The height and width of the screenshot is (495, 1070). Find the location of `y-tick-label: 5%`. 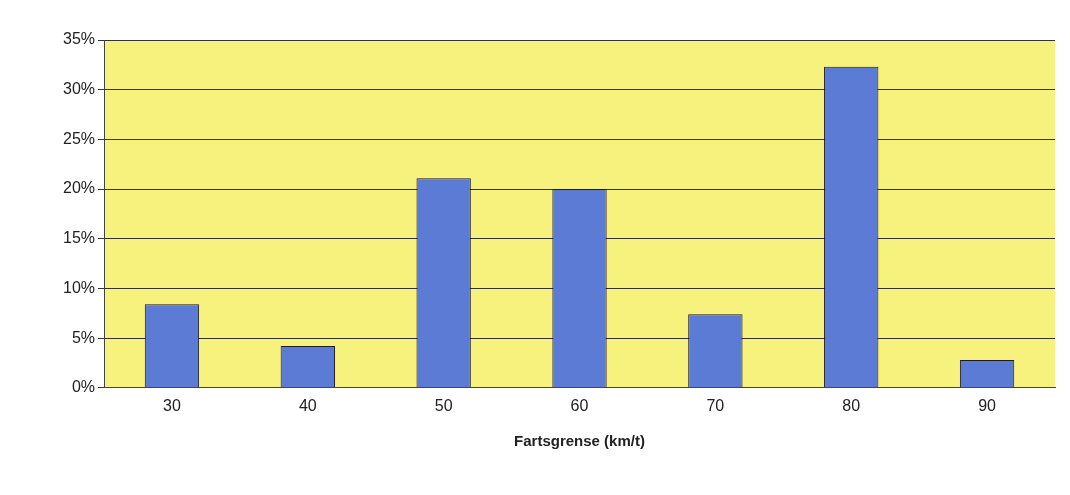

y-tick-label: 5% is located at coordinates (83, 337).